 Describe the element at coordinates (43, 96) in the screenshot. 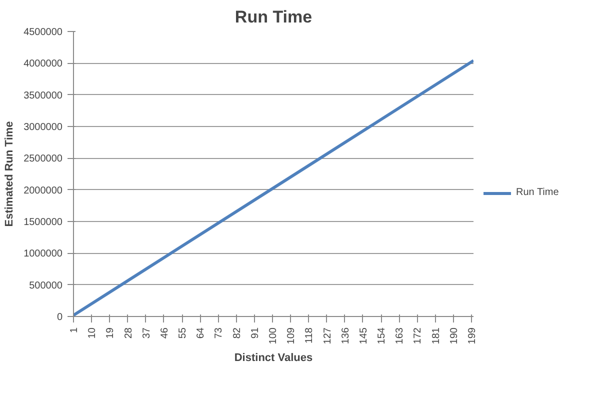

I see `y-tick-label: 3500000` at that location.